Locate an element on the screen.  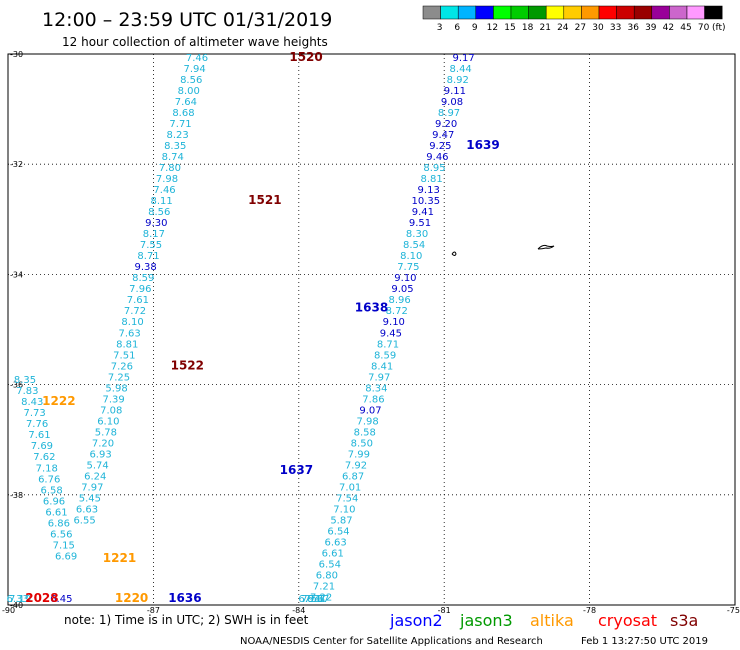
wave-height-value: 7.20 is located at coordinates (103, 443).